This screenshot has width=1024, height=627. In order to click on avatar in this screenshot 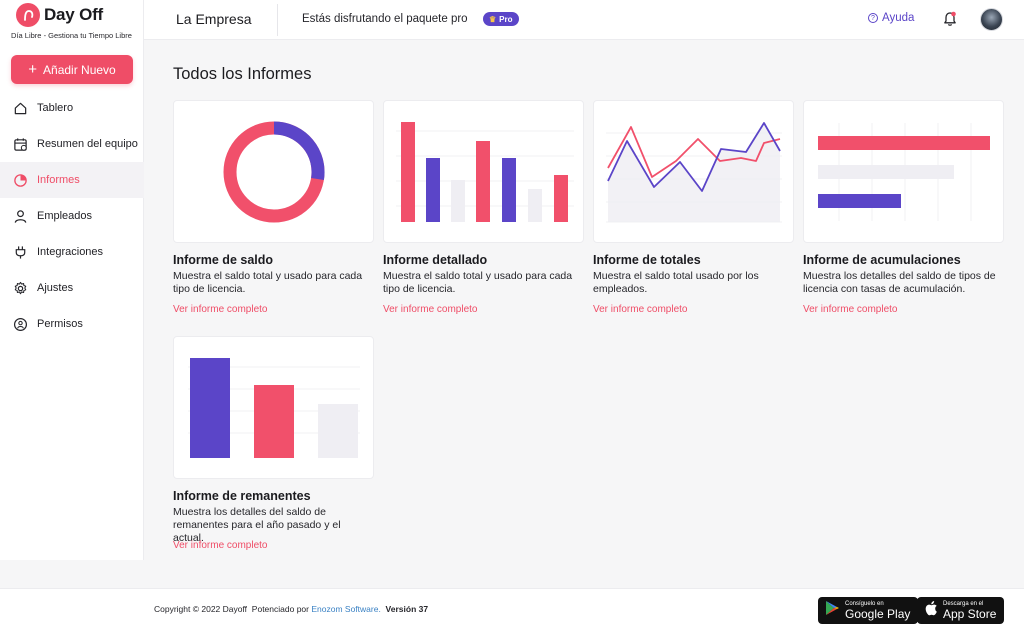, I will do `click(991, 19)`.